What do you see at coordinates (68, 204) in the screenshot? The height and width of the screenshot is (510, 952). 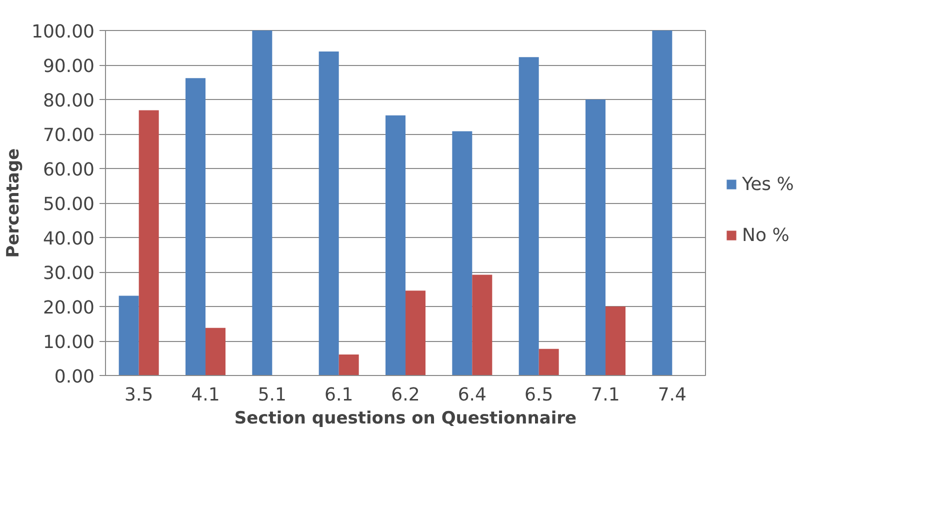 I see `y-tick-label: 50.00` at bounding box center [68, 204].